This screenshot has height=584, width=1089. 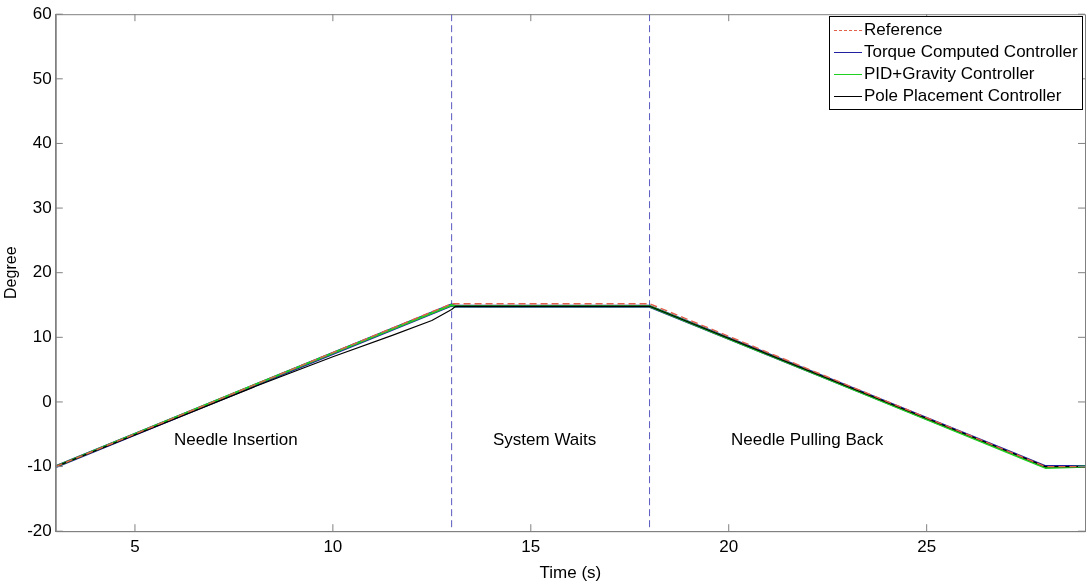 I want to click on y-tick-label: -20, so click(x=39, y=530).